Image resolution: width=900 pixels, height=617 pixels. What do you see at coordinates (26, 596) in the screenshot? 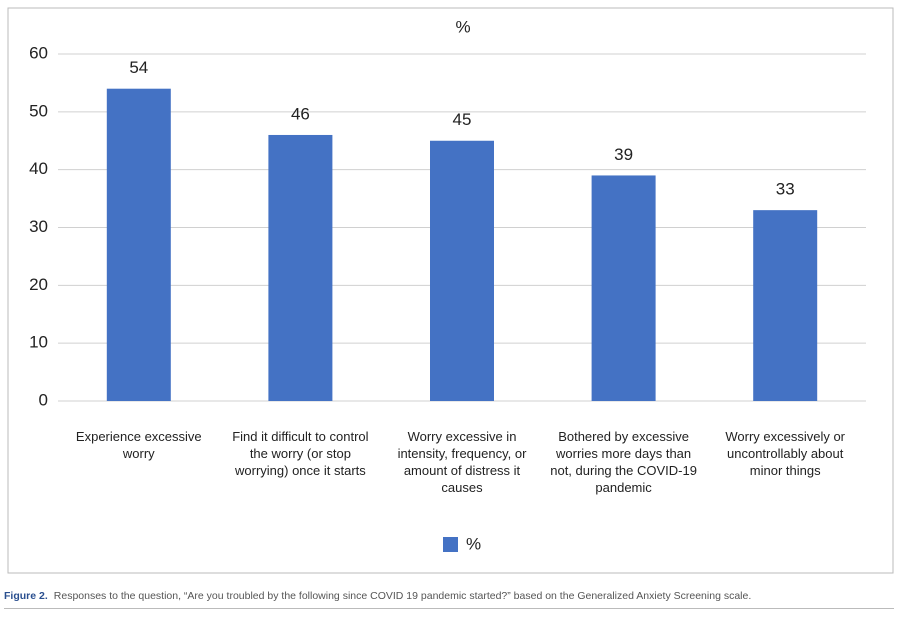
I see `caption-label: Figure 2.` at bounding box center [26, 596].